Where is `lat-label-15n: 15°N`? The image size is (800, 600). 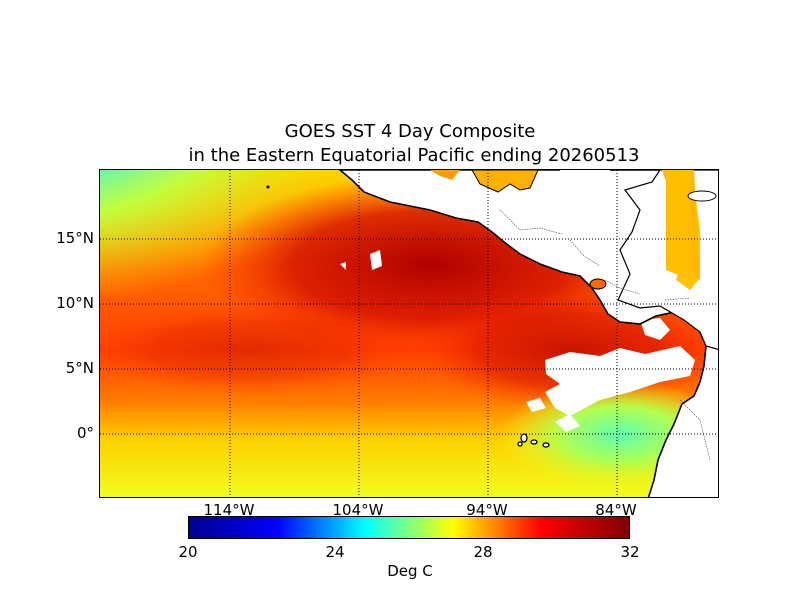
lat-label-15n: 15°N is located at coordinates (75, 238).